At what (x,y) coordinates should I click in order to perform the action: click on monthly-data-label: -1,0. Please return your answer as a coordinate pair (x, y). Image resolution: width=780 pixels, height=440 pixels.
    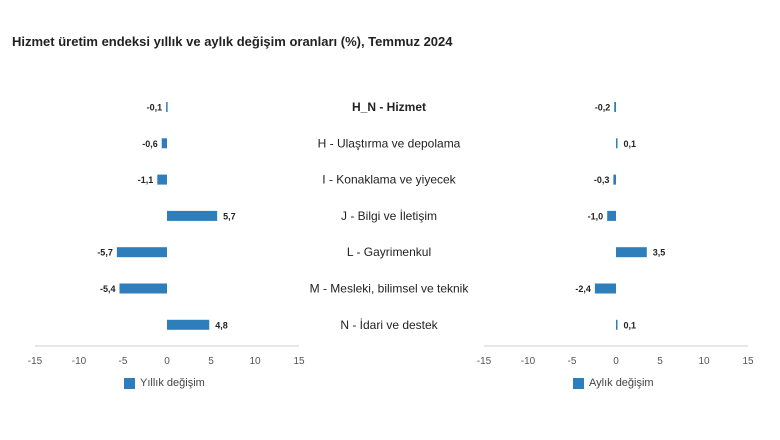
    Looking at the image, I should click on (596, 216).